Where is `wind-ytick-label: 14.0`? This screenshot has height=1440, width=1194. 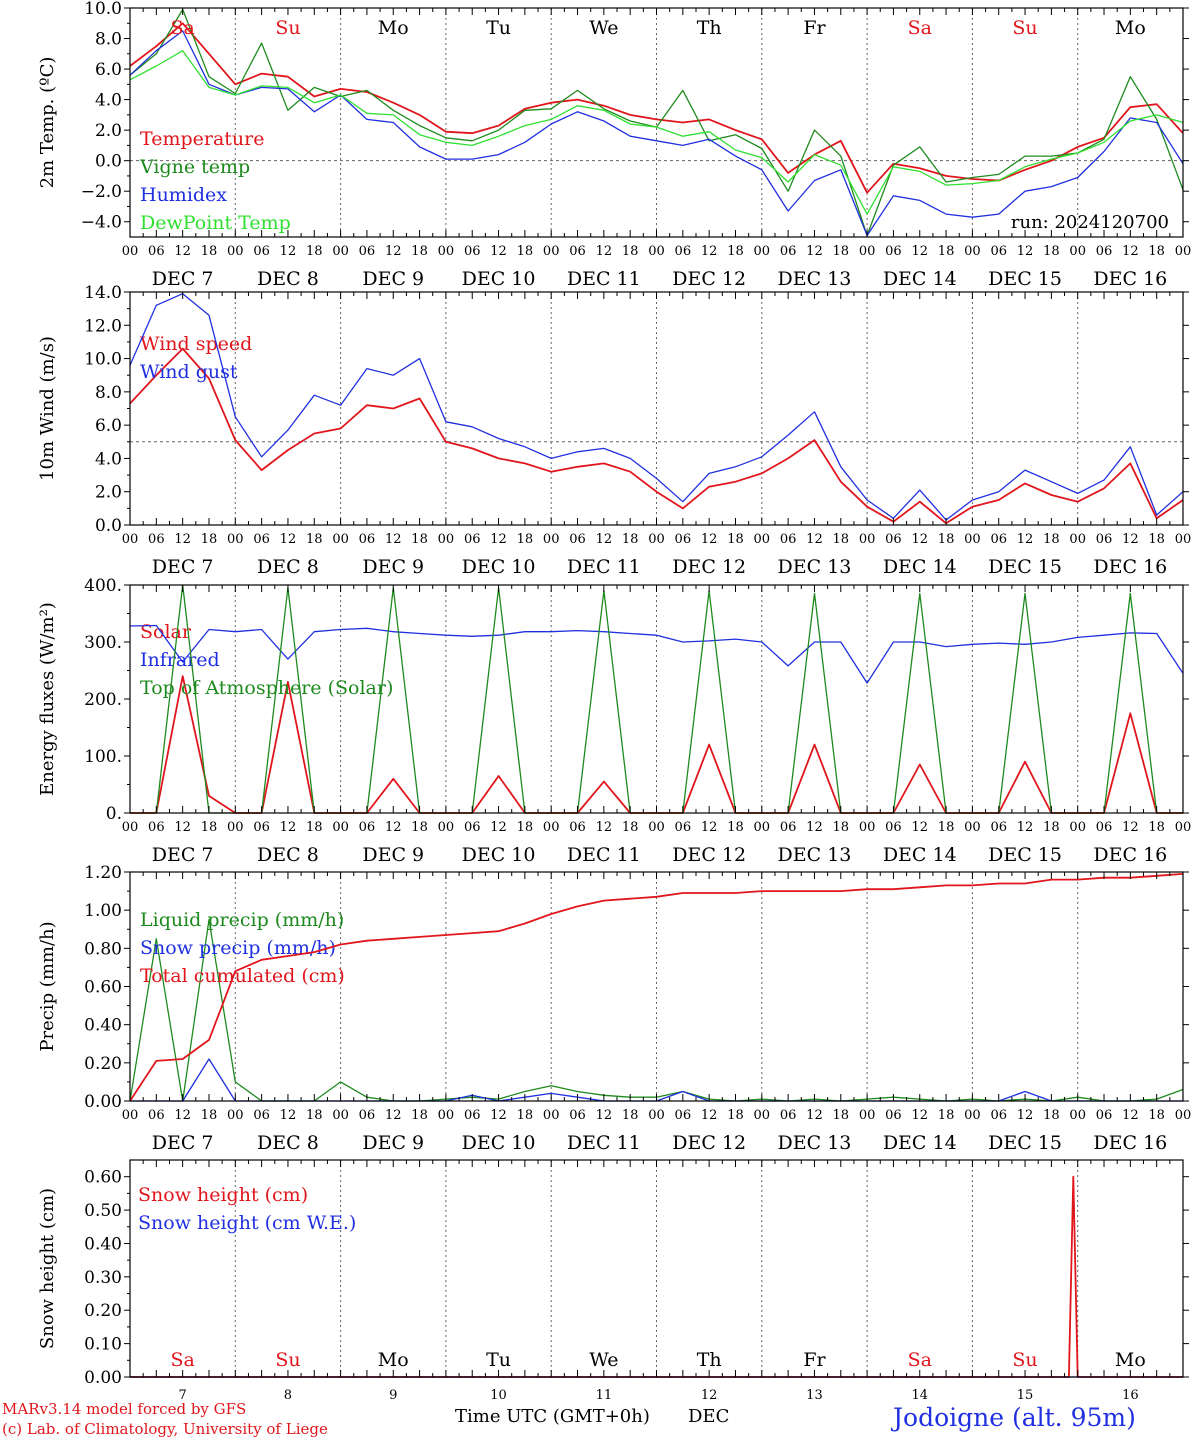 wind-ytick-label: 14.0 is located at coordinates (103, 293).